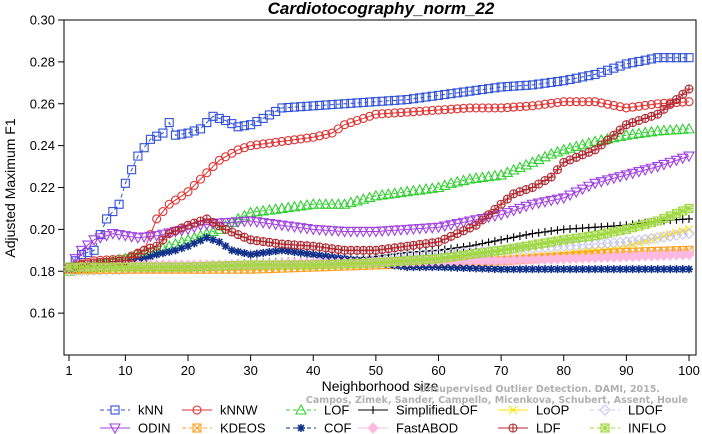 This screenshot has height=434, width=702. I want to click on y-tick-label: 0.22, so click(42, 187).